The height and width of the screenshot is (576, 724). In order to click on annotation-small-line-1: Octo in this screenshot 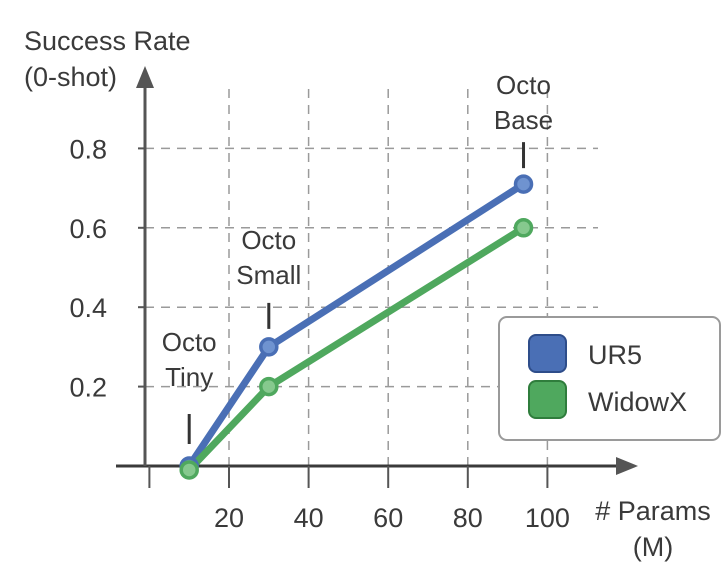, I will do `click(268, 240)`.